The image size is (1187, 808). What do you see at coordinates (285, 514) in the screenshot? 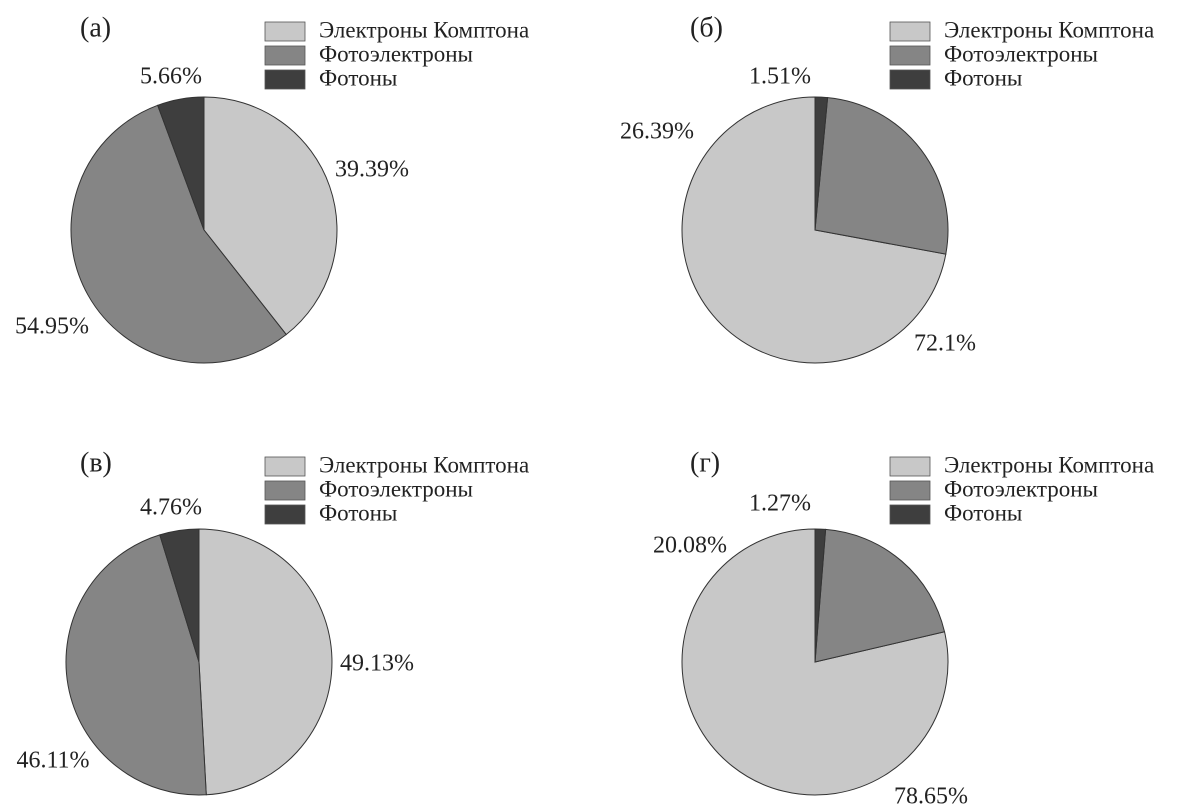
I see `pie-3-legend-photons-swatch` at bounding box center [285, 514].